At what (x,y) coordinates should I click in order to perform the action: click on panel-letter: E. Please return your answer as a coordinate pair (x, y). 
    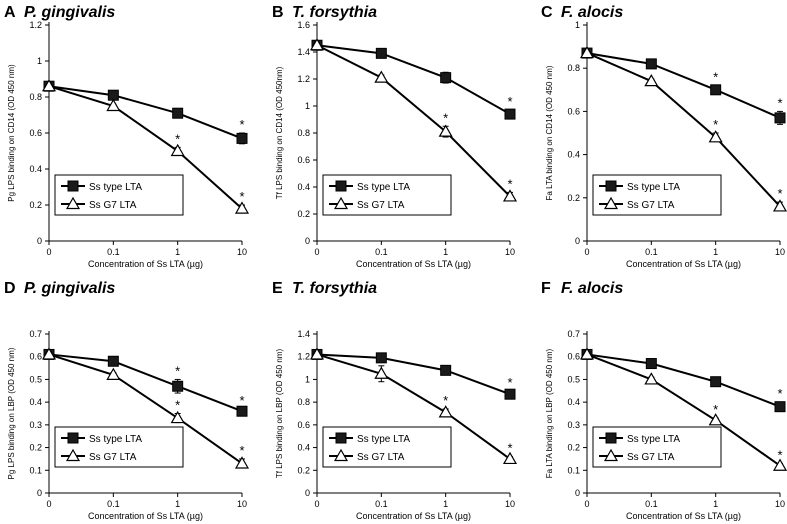
    Looking at the image, I should click on (277, 288).